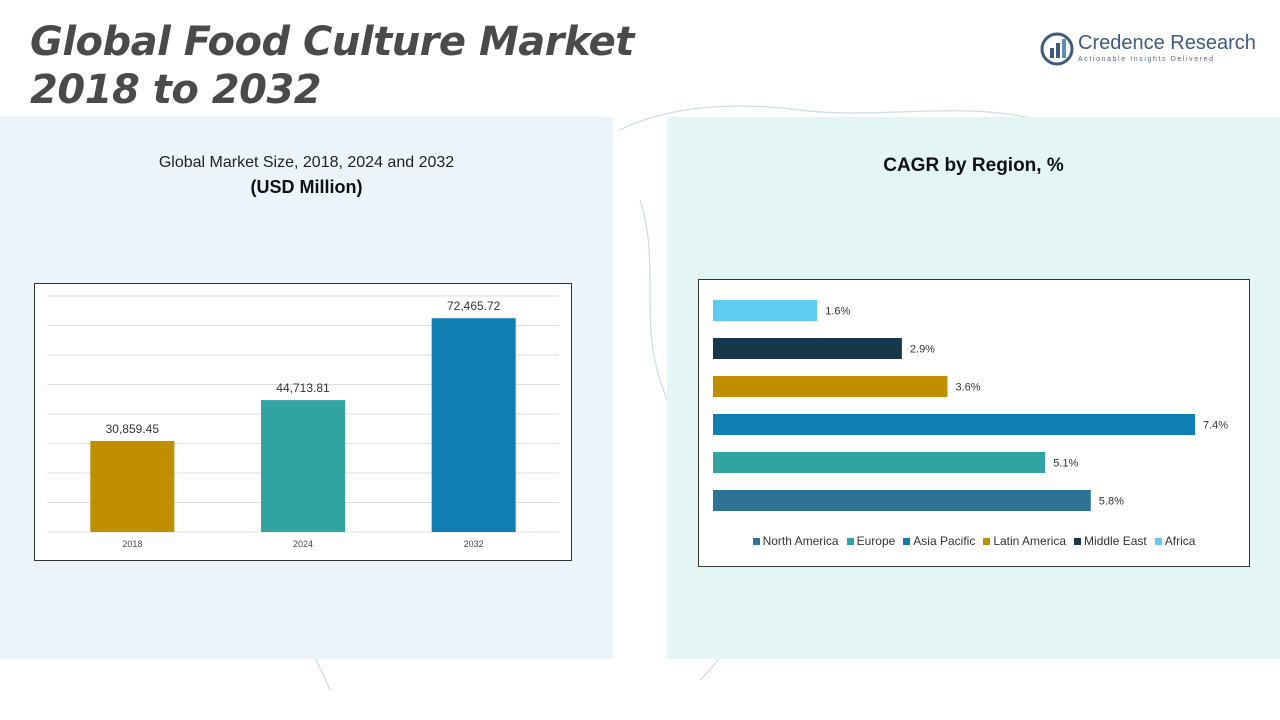 This screenshot has width=1280, height=720. Describe the element at coordinates (1065, 464) in the screenshot. I see `hbar-value-label: 5.1%` at that location.